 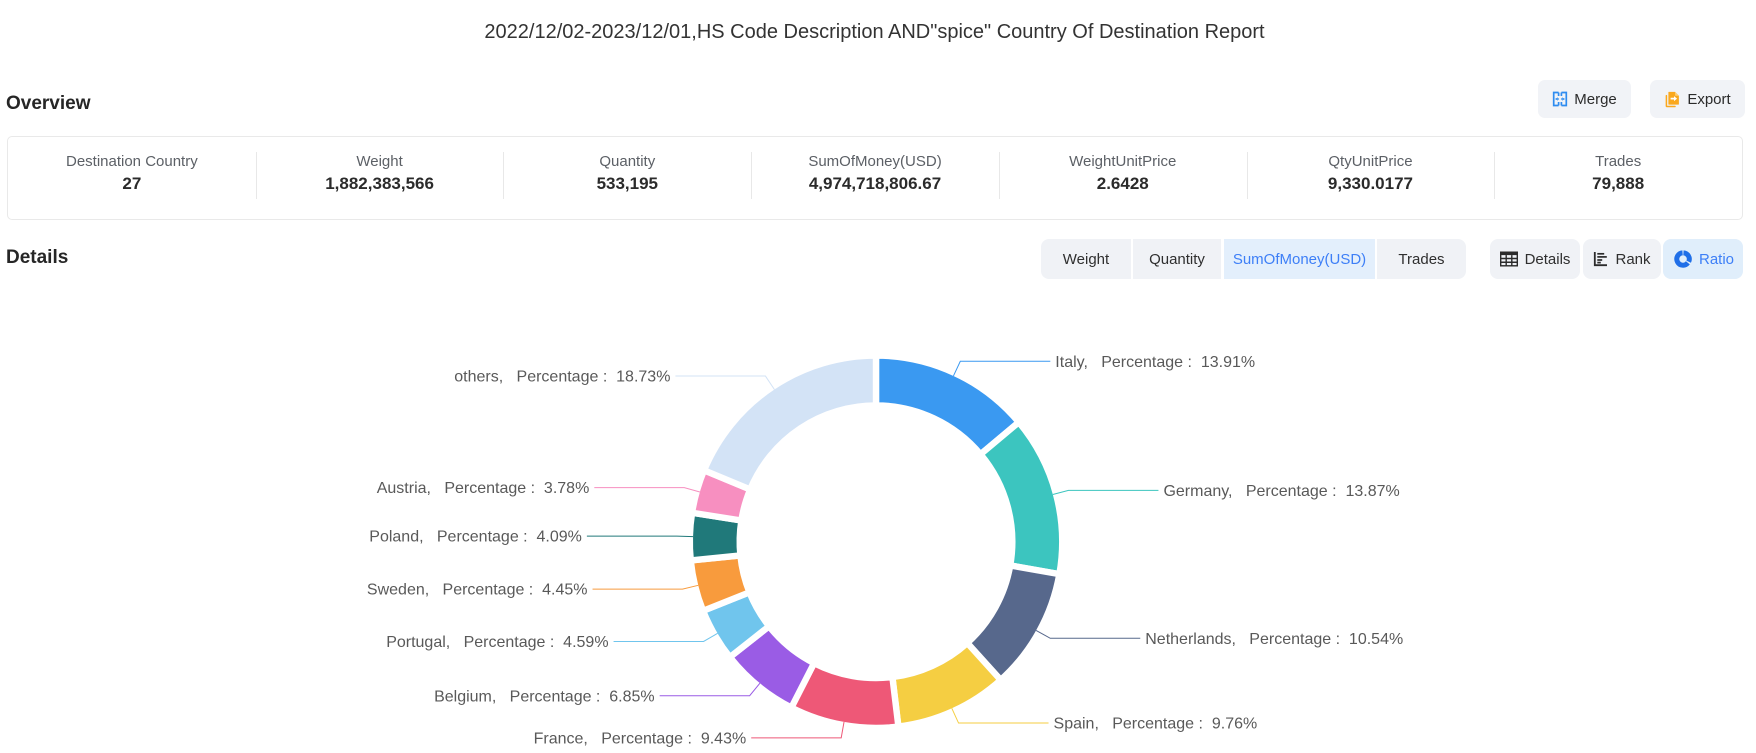 I want to click on svg-text:Germany, Percentage : 13.87: Germany, Percentage : 13.87%, so click(x=1281, y=491).